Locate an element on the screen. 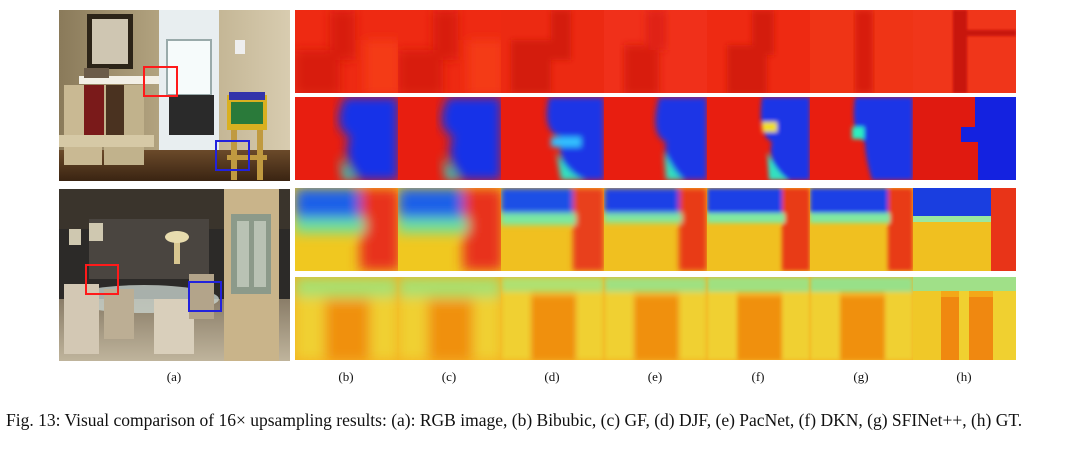 Image resolution: width=1080 pixels, height=463 pixels. tile-r3-e is located at coordinates (655, 229).